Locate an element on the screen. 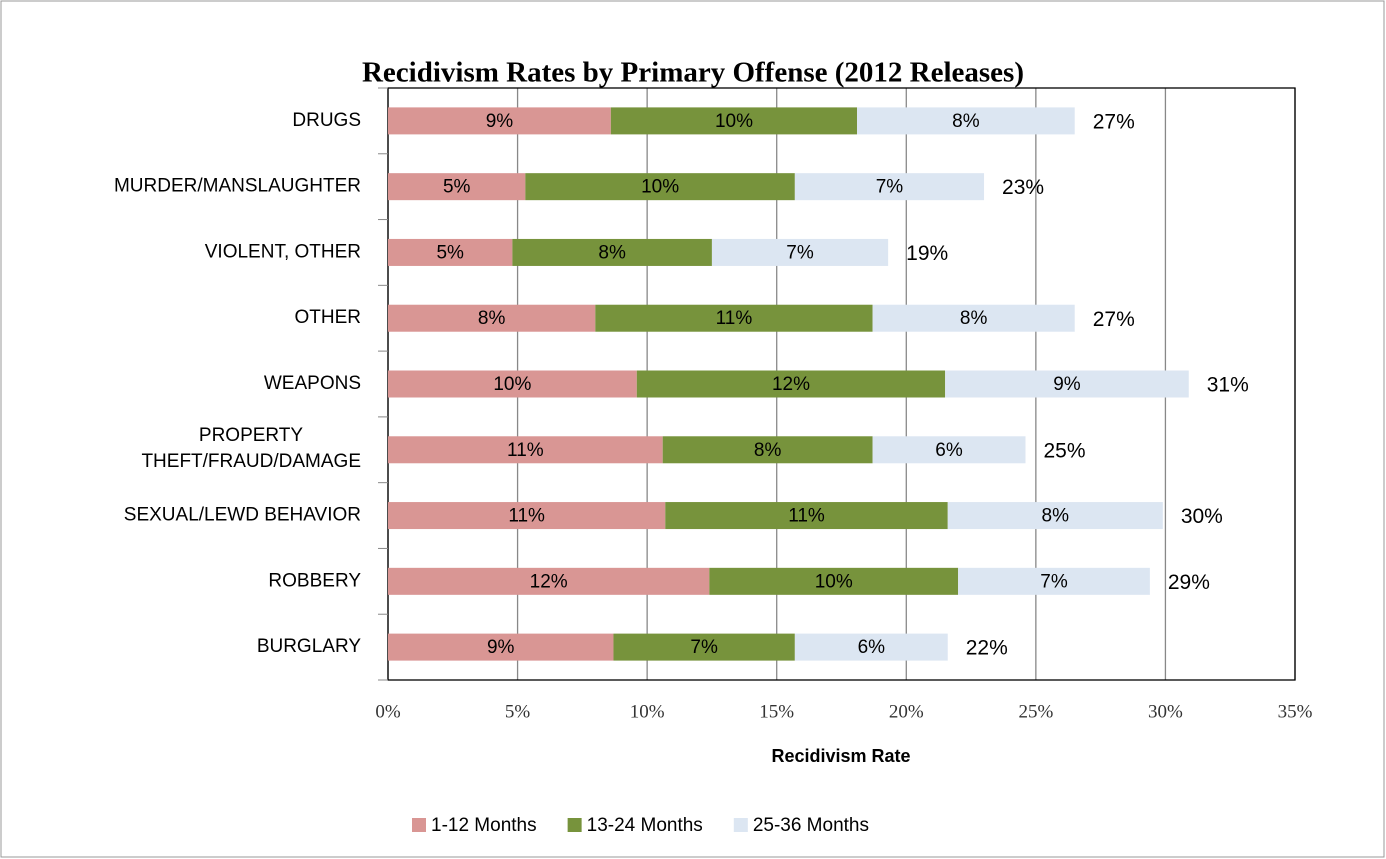 This screenshot has width=1386, height=859. x-tick-label: 10% is located at coordinates (647, 711).